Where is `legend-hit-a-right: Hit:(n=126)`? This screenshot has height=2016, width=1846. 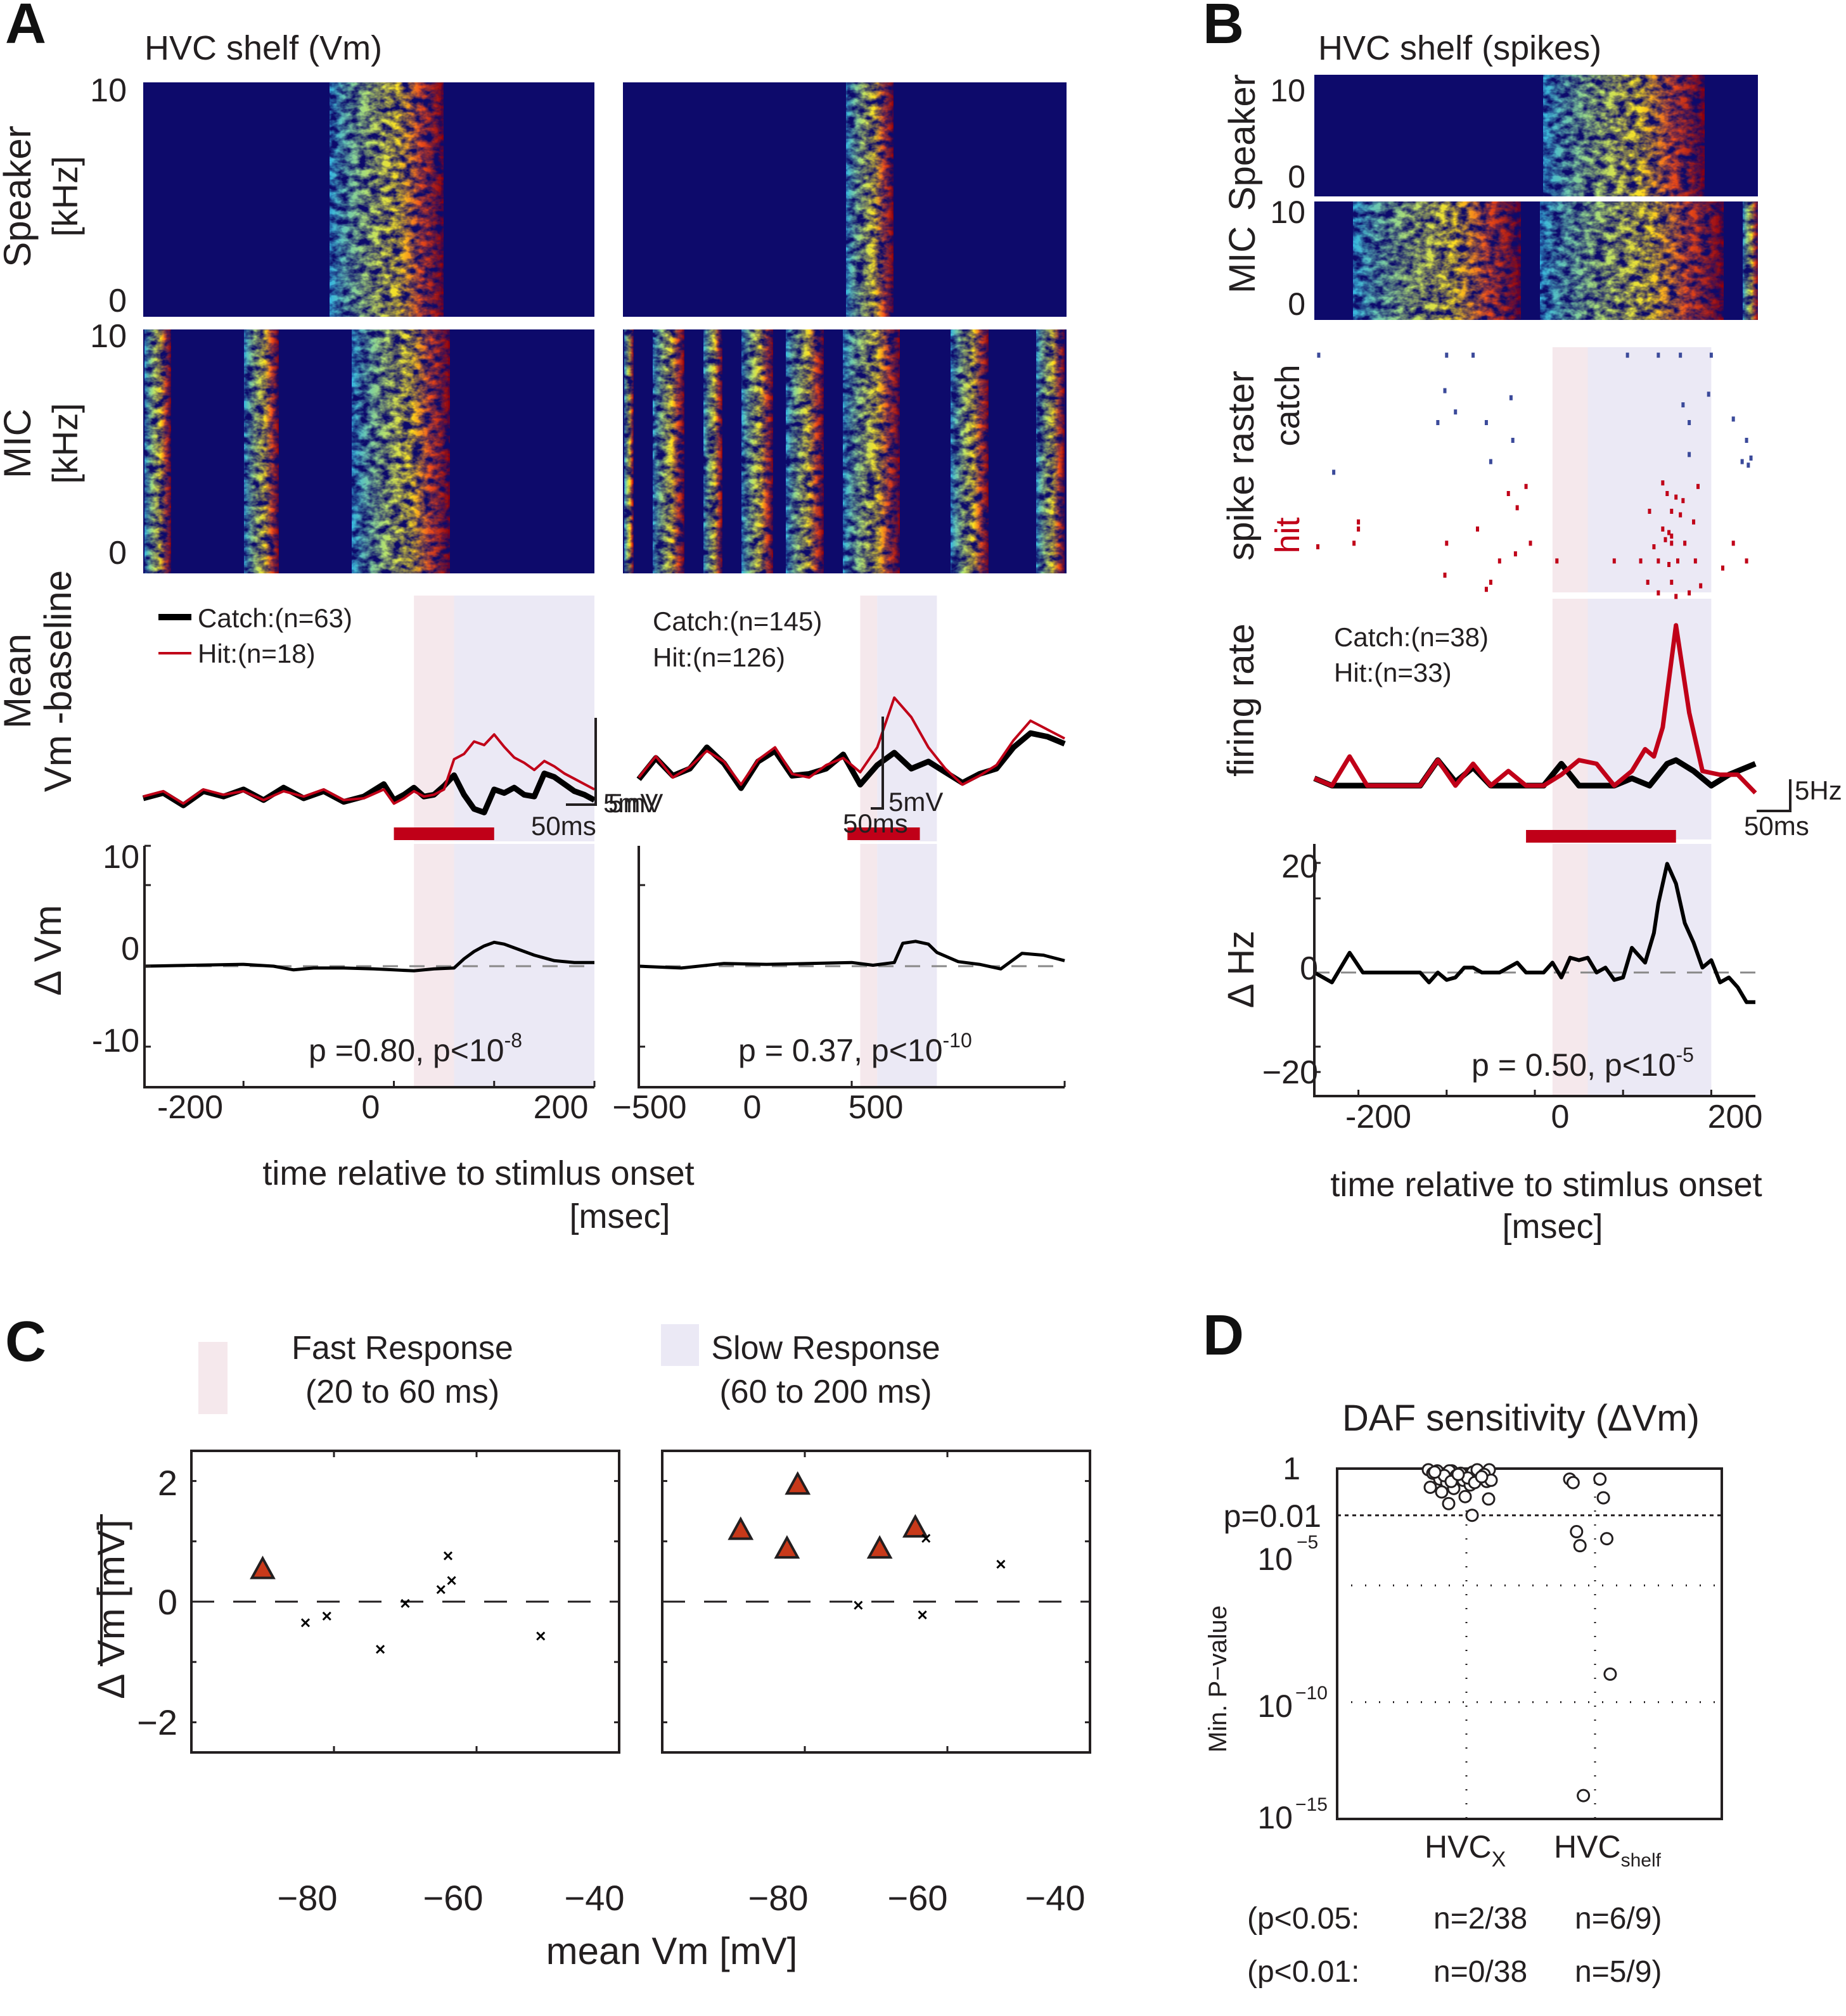 legend-hit-a-right: Hit:(n=126) is located at coordinates (719, 657).